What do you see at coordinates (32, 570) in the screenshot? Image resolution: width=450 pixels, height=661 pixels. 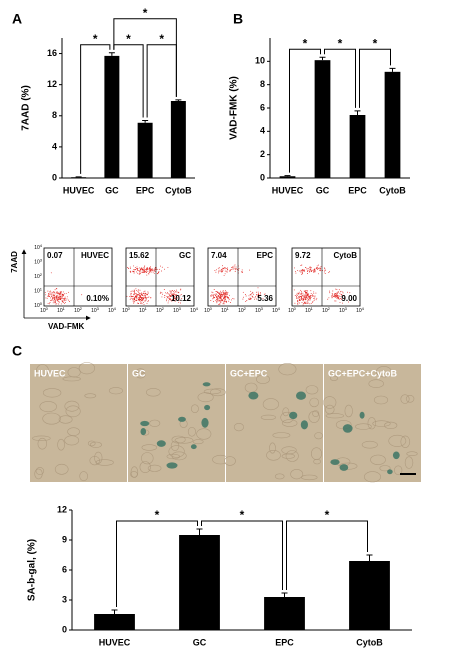 I see `y-axis-label: SA-b-gal, (%)` at bounding box center [32, 570].